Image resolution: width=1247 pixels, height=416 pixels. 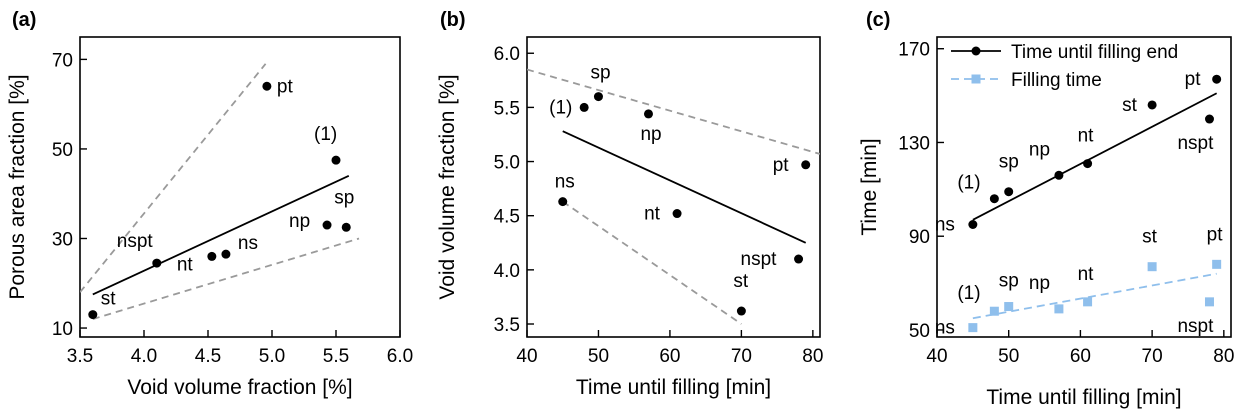 What do you see at coordinates (400, 356) in the screenshot?
I see `x-tick-label: 6.0` at bounding box center [400, 356].